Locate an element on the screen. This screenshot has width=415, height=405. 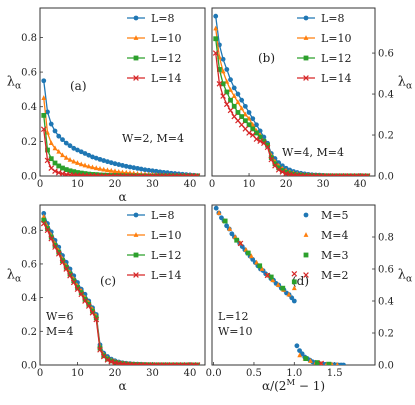
legend-label: L=8 is located at coordinates (163, 215).